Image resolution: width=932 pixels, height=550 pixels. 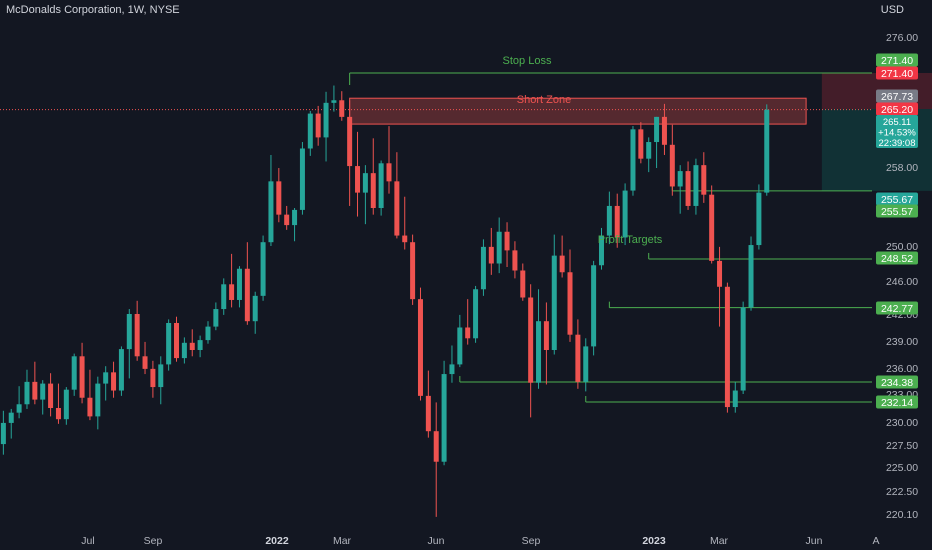 What do you see at coordinates (897, 212) in the screenshot?
I see `price-label-255.57: 255.57` at bounding box center [897, 212].